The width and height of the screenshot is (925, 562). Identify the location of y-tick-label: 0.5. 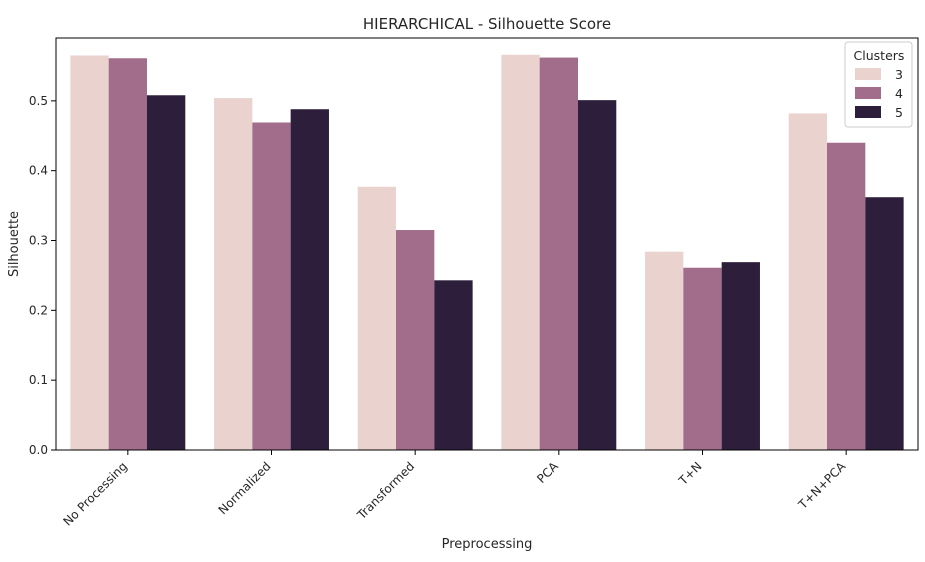
(38, 101).